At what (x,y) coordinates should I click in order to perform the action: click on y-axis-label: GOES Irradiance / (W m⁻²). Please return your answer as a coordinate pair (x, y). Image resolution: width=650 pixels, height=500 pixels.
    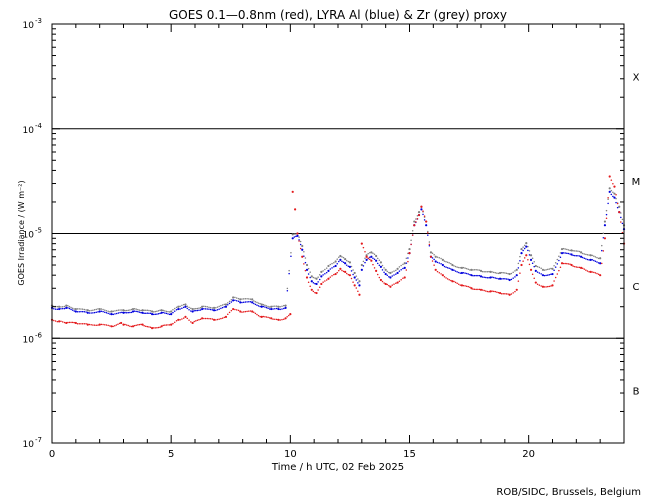
    Looking at the image, I should click on (21, 232).